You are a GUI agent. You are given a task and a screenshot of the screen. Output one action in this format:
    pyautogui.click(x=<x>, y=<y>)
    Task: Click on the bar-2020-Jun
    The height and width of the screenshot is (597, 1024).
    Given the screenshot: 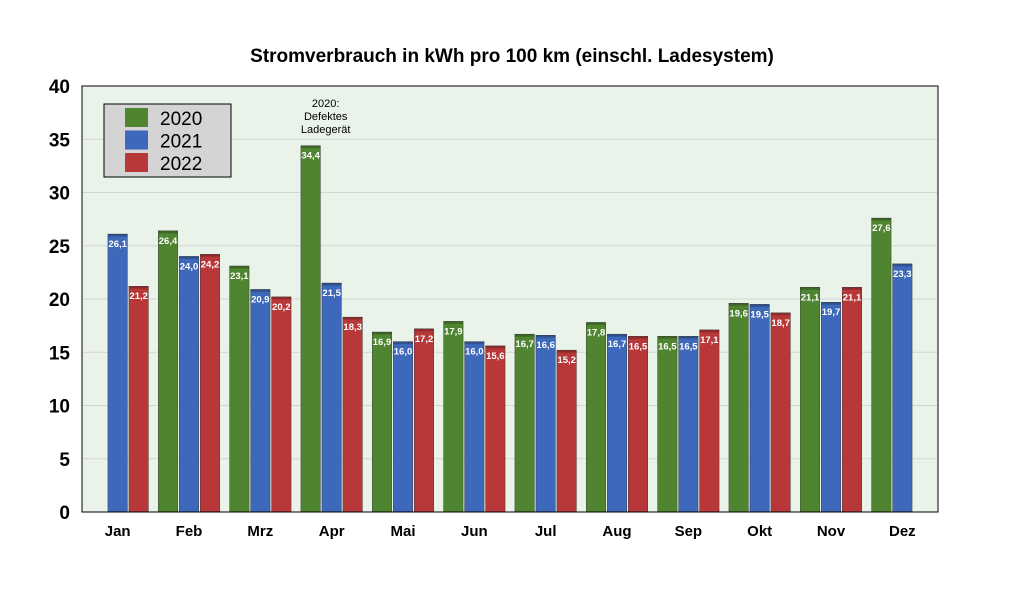 What is the action you would take?
    pyautogui.click(x=453, y=417)
    